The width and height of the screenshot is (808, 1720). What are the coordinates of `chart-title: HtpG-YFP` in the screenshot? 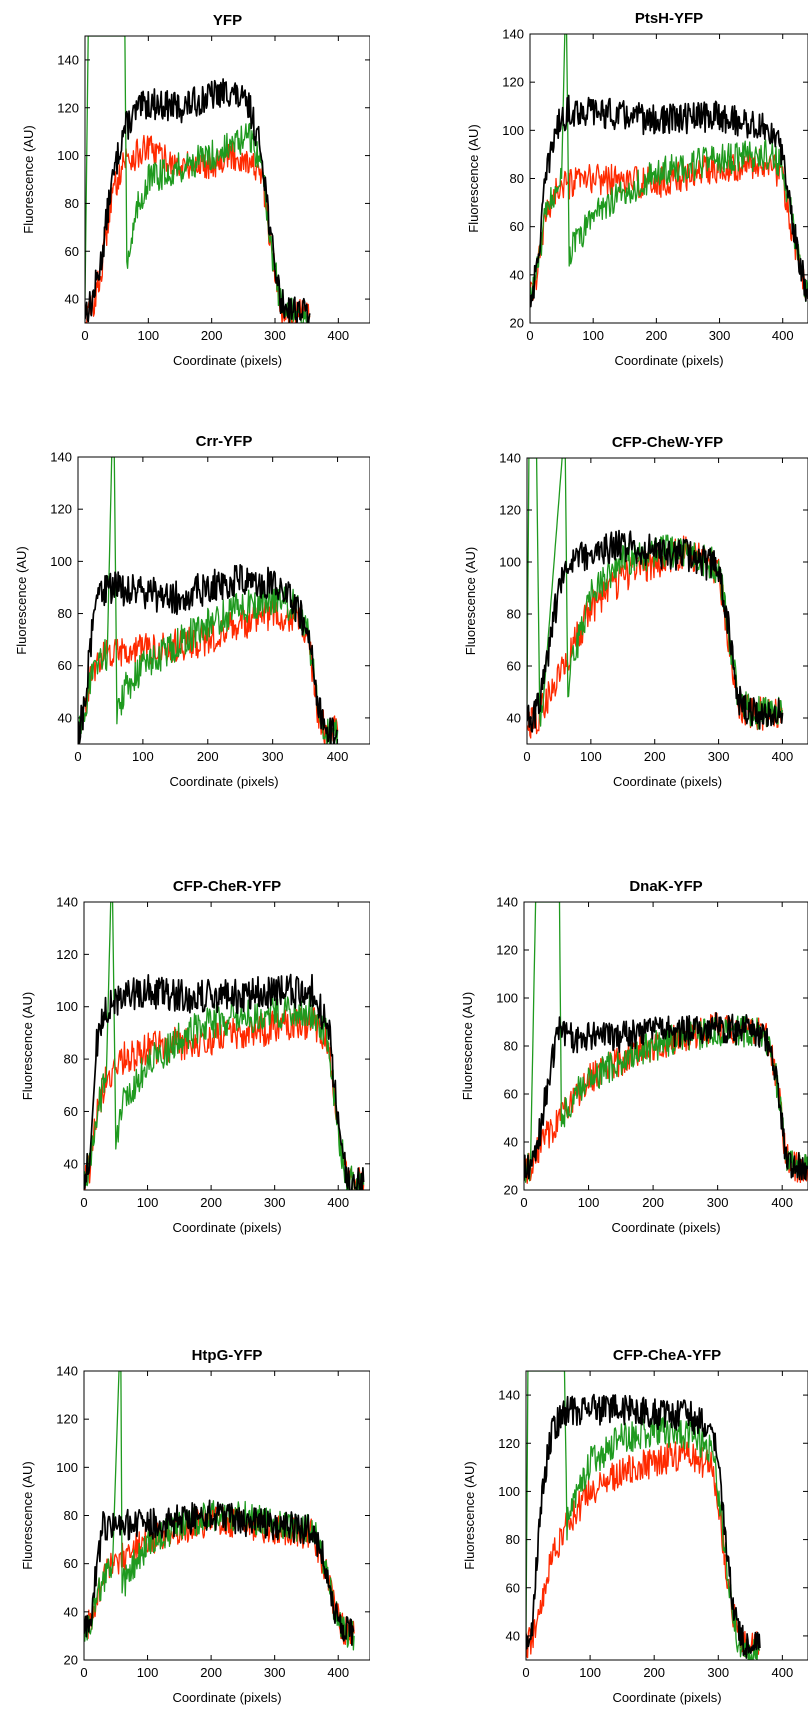 It's located at (227, 1355).